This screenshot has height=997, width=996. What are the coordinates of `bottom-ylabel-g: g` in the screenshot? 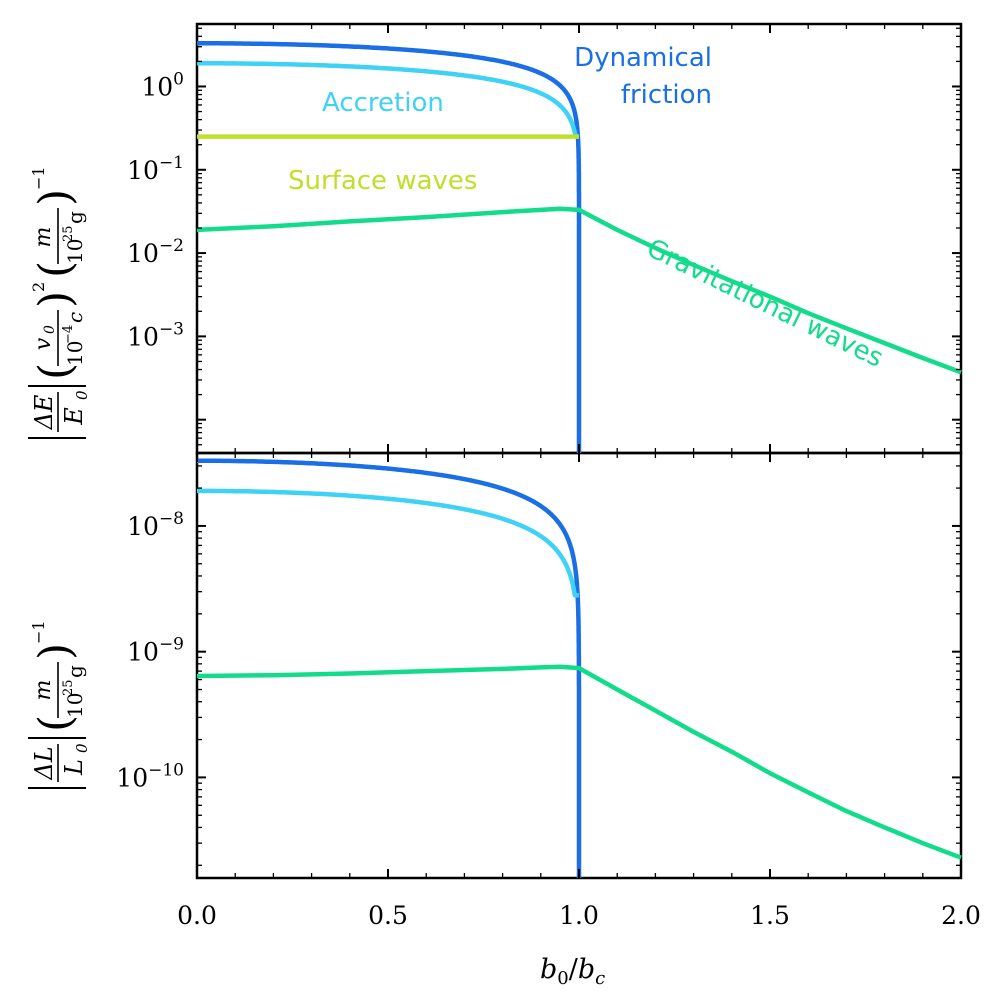 It's located at (75, 671).